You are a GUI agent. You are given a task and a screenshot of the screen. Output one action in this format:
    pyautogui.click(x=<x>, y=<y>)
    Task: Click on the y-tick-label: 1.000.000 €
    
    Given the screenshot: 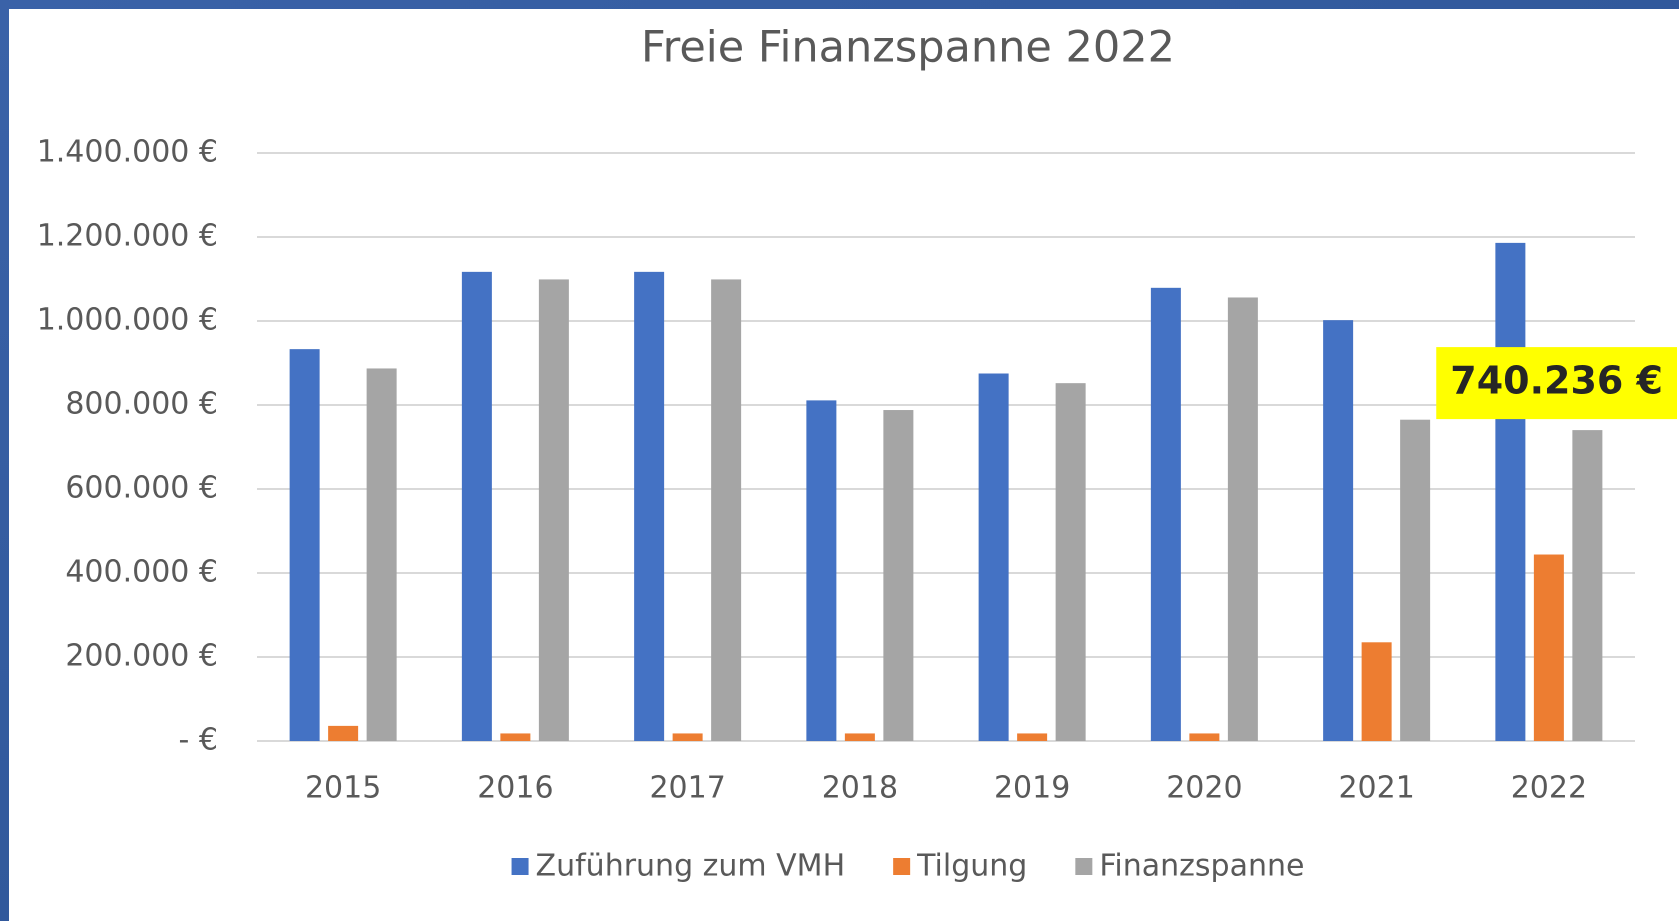 What is the action you would take?
    pyautogui.click(x=127, y=320)
    